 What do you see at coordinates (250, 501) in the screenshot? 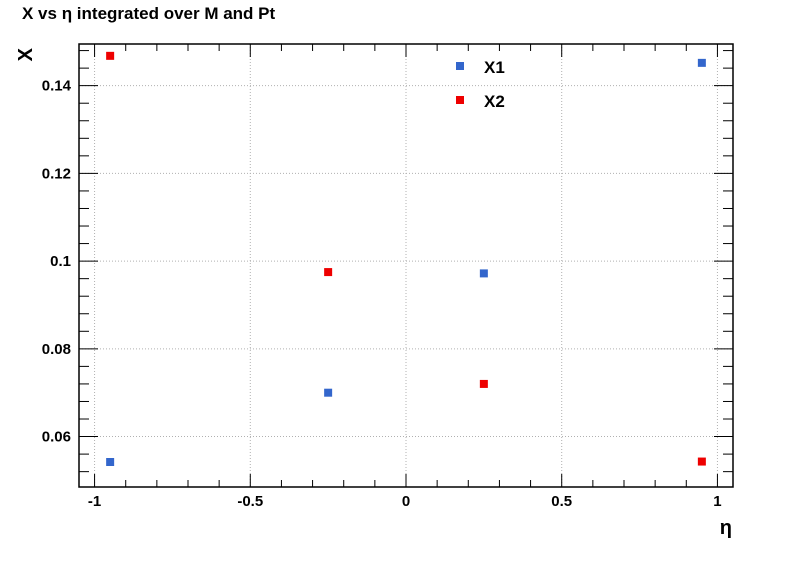
I see `x-tick-label: -0.5` at bounding box center [250, 501].